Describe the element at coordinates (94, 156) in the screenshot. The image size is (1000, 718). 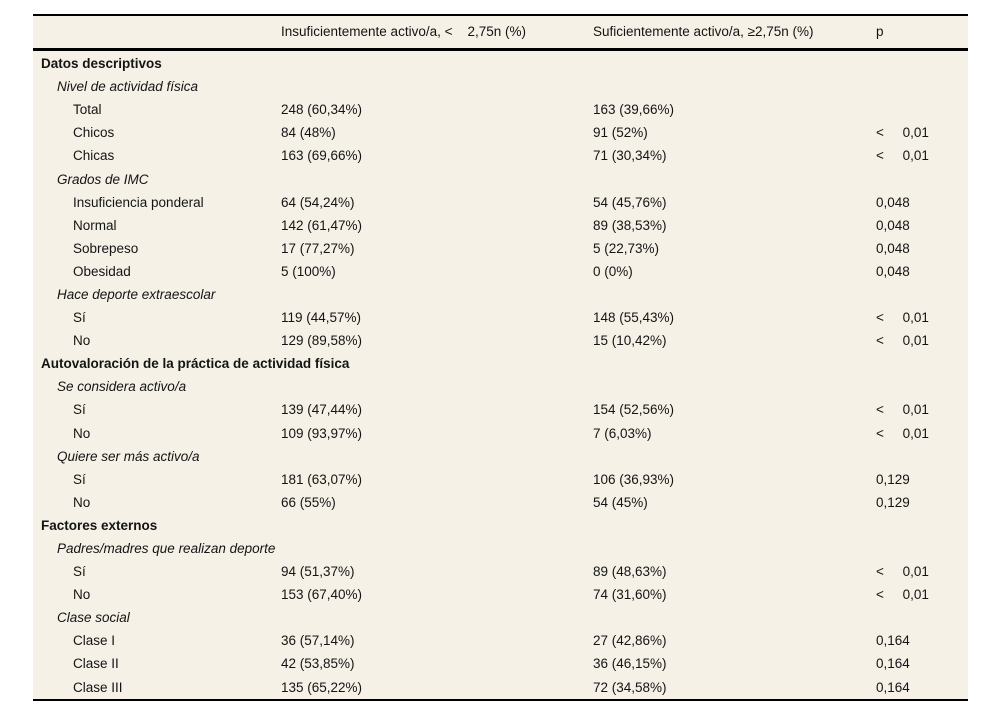
I see `row-label: Chicas` at that location.